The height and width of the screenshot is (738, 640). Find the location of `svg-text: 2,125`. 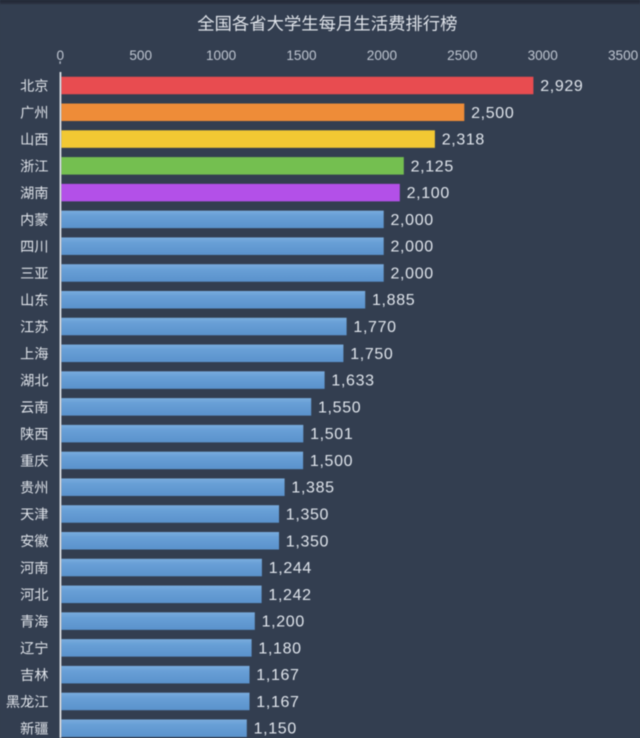

svg-text: 2,125 is located at coordinates (432, 166).